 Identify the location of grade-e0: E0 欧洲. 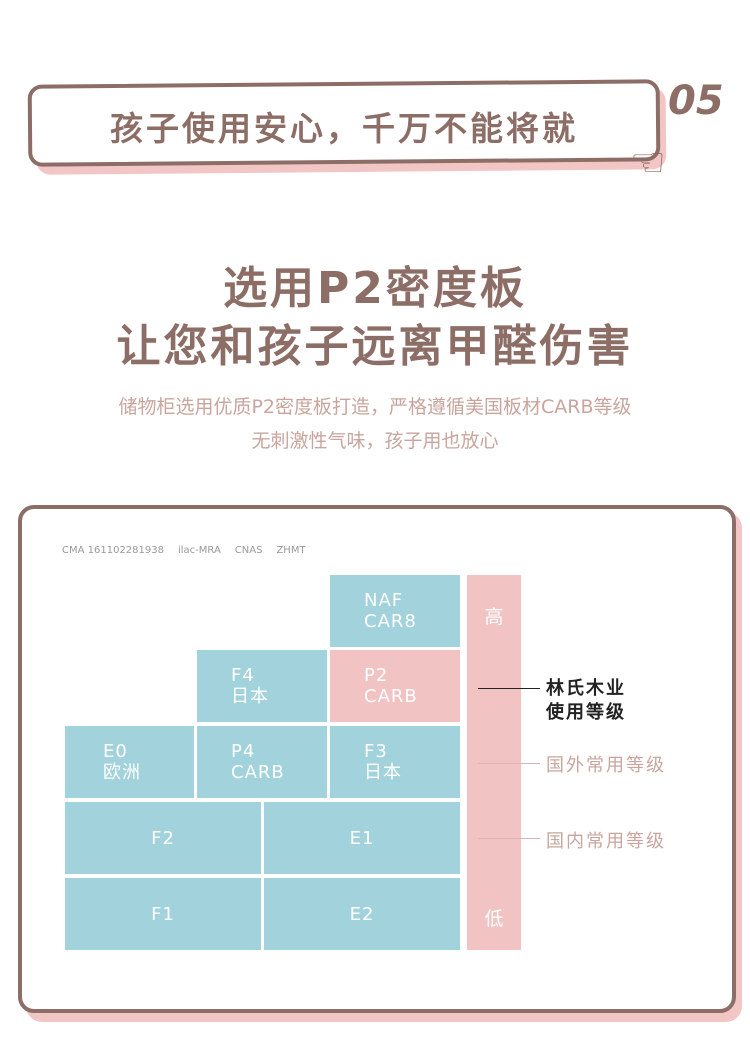
(129, 762).